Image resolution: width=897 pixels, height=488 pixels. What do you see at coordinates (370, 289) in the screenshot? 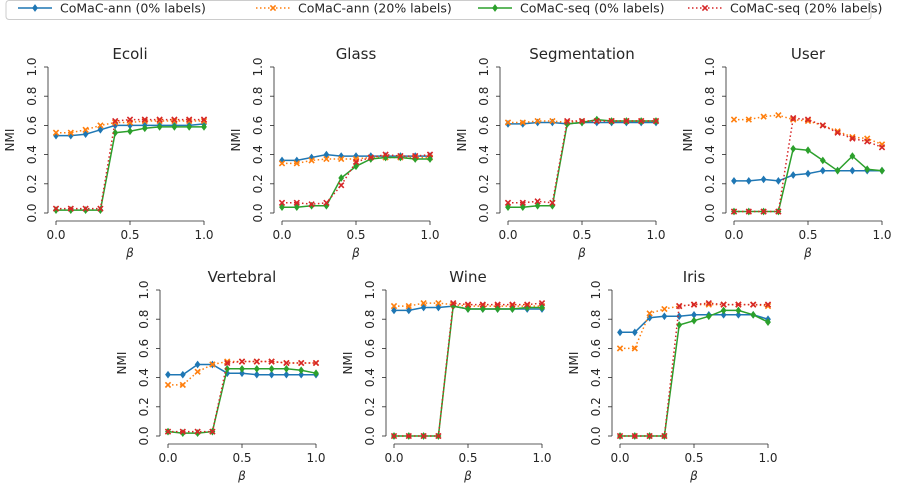
I see `y-tick-label: 1.0` at bounding box center [370, 289].